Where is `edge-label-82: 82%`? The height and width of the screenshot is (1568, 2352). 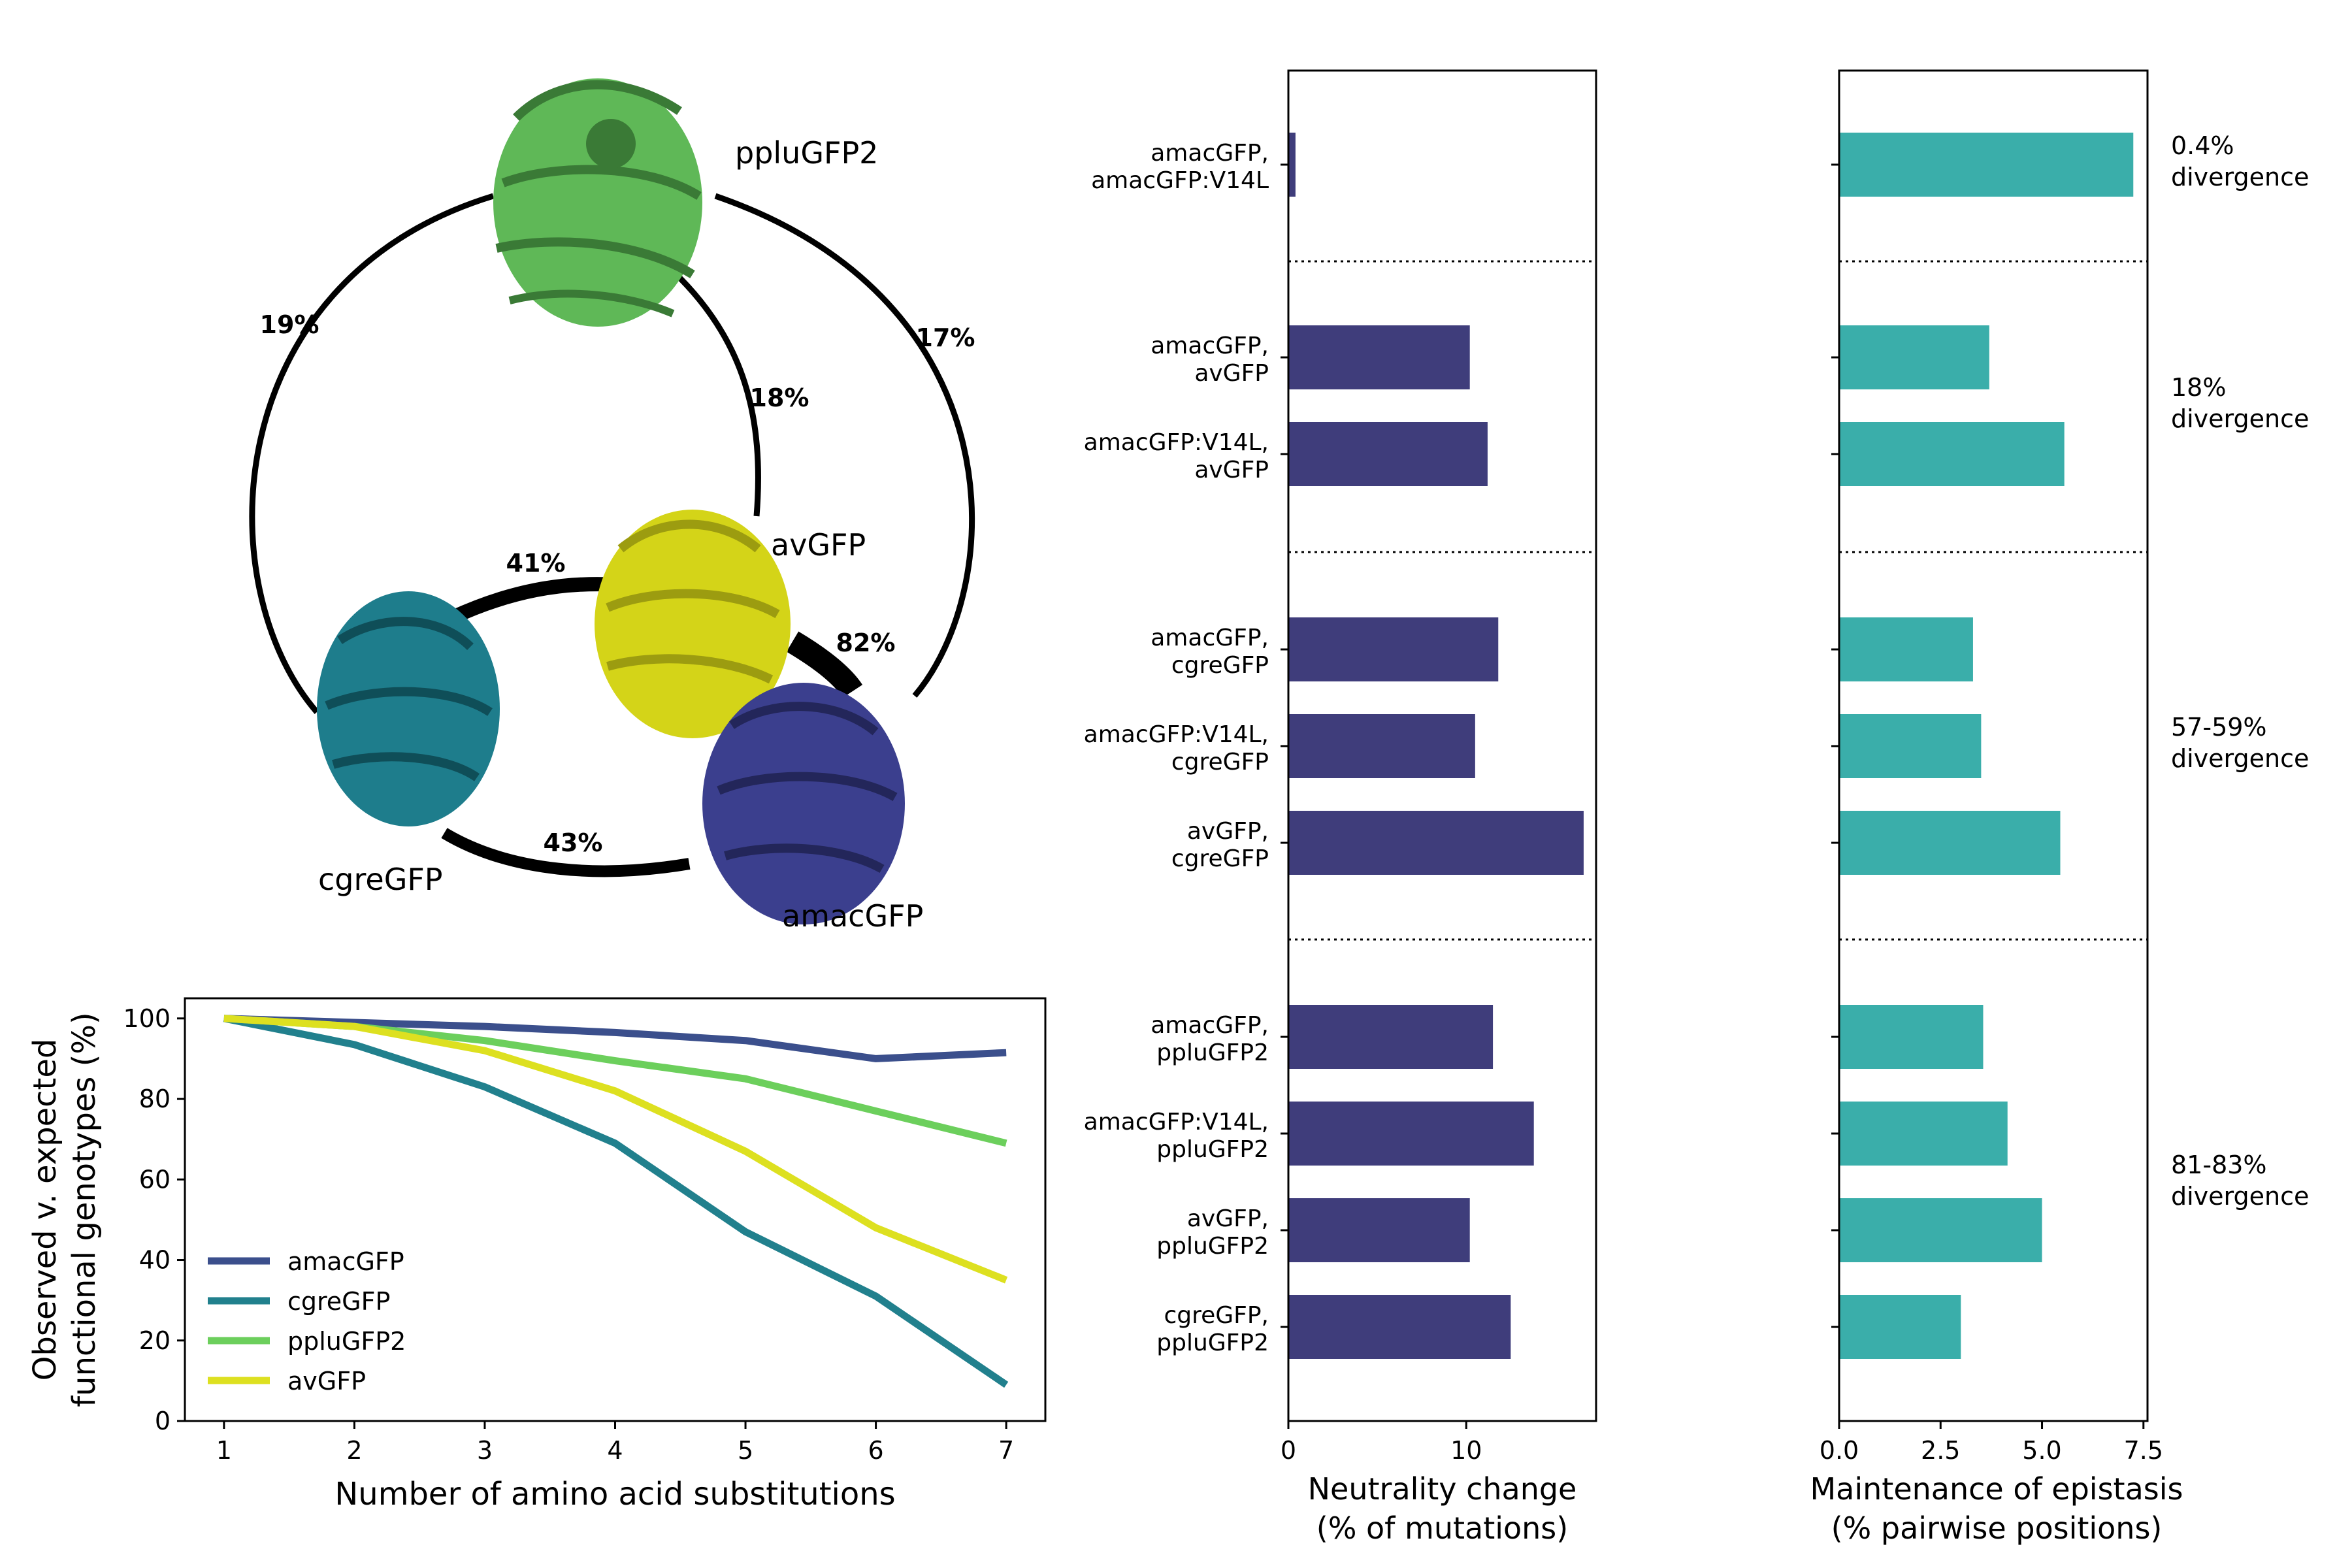 edge-label-82: 82% is located at coordinates (866, 643).